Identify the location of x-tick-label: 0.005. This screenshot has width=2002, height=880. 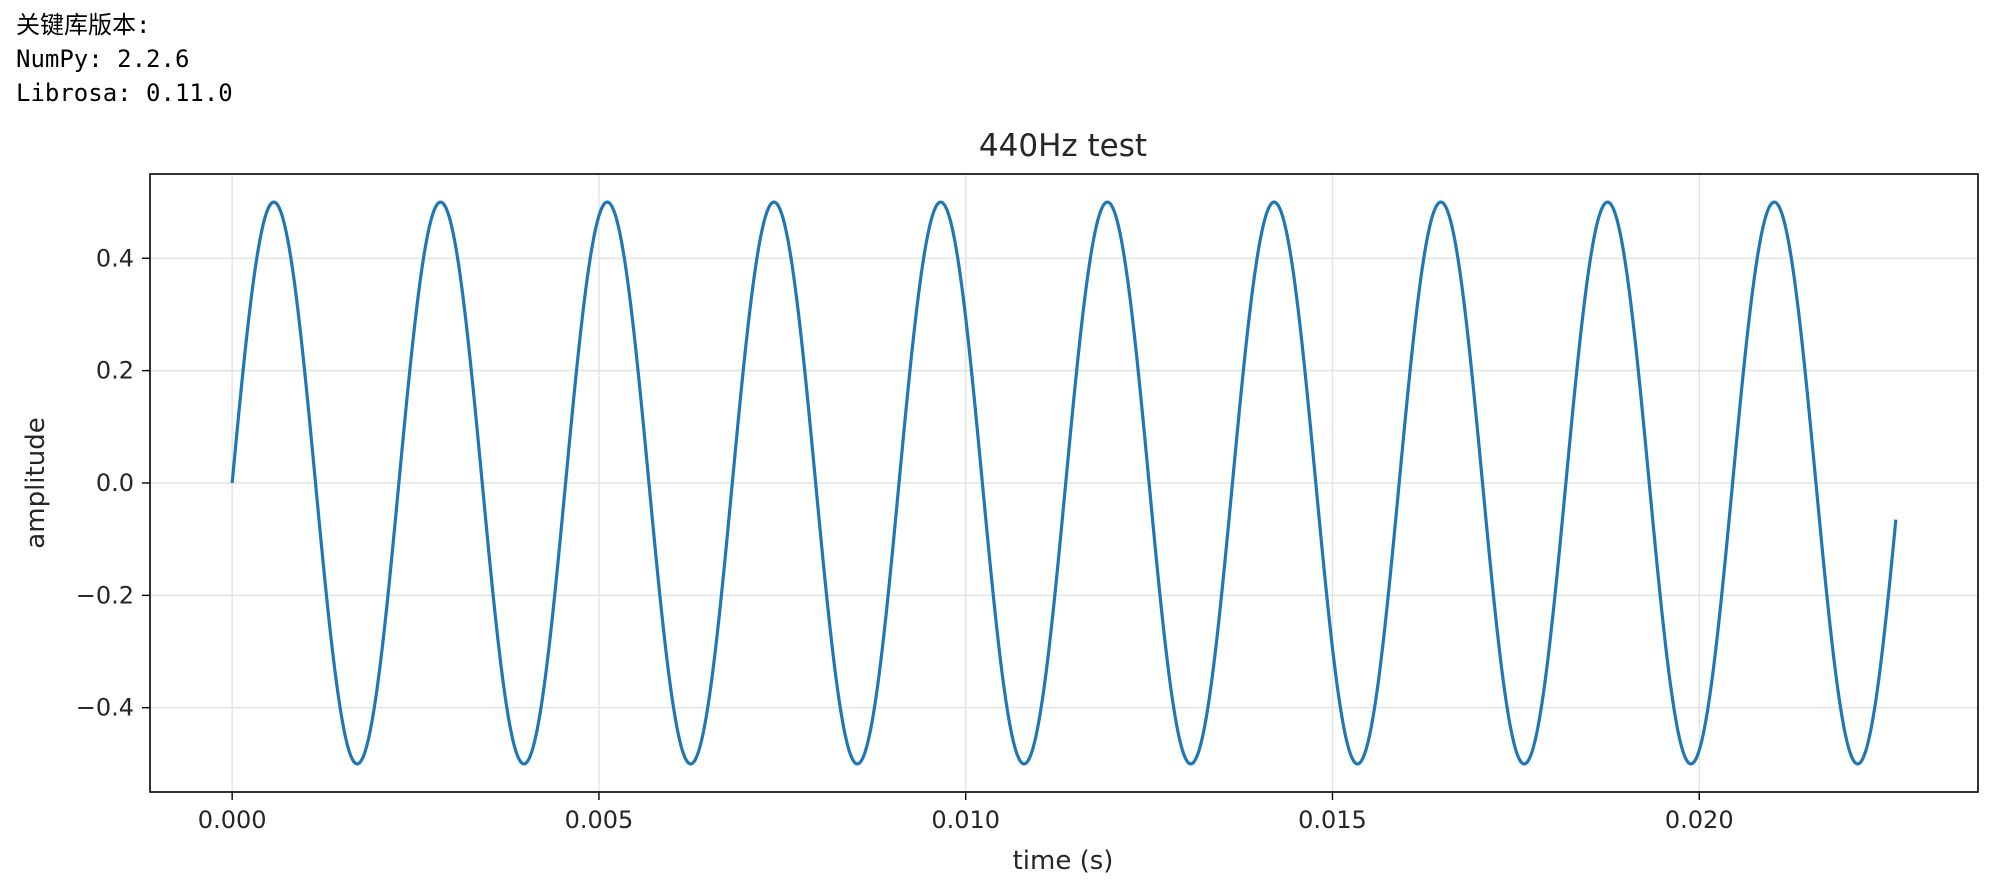
(599, 820).